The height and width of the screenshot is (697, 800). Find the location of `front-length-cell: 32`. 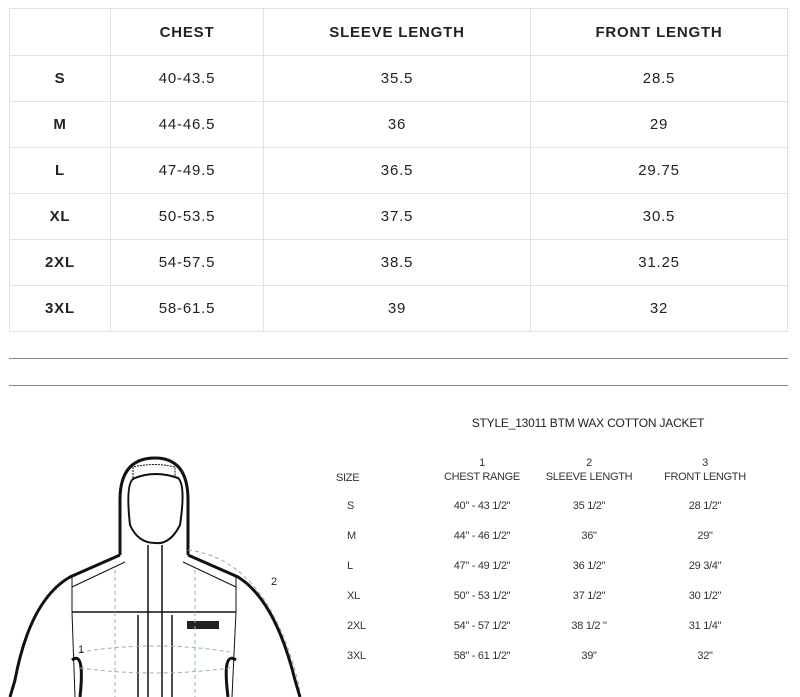

front-length-cell: 32 is located at coordinates (659, 308).